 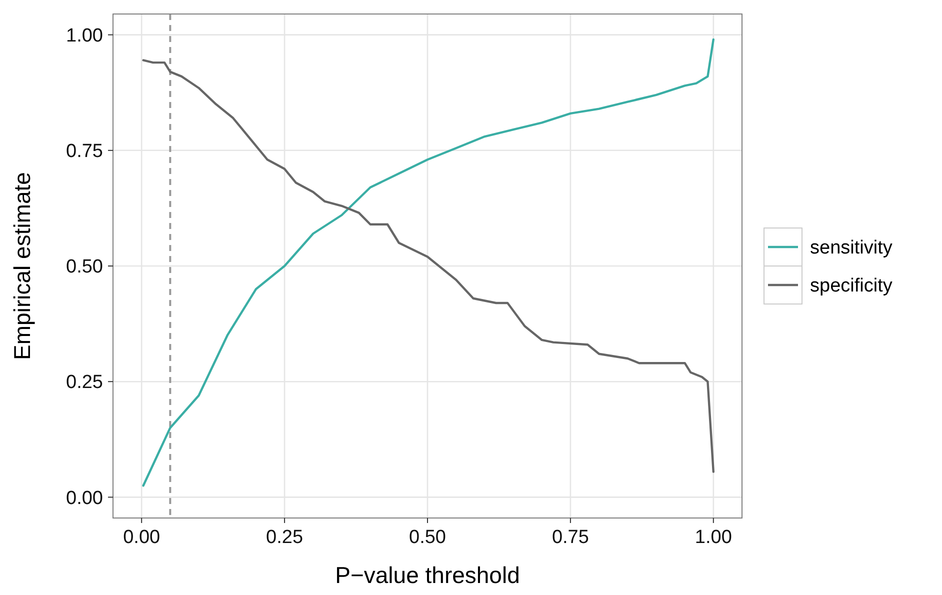 What do you see at coordinates (141, 537) in the screenshot?
I see `x-tick-label: 0.00` at bounding box center [141, 537].